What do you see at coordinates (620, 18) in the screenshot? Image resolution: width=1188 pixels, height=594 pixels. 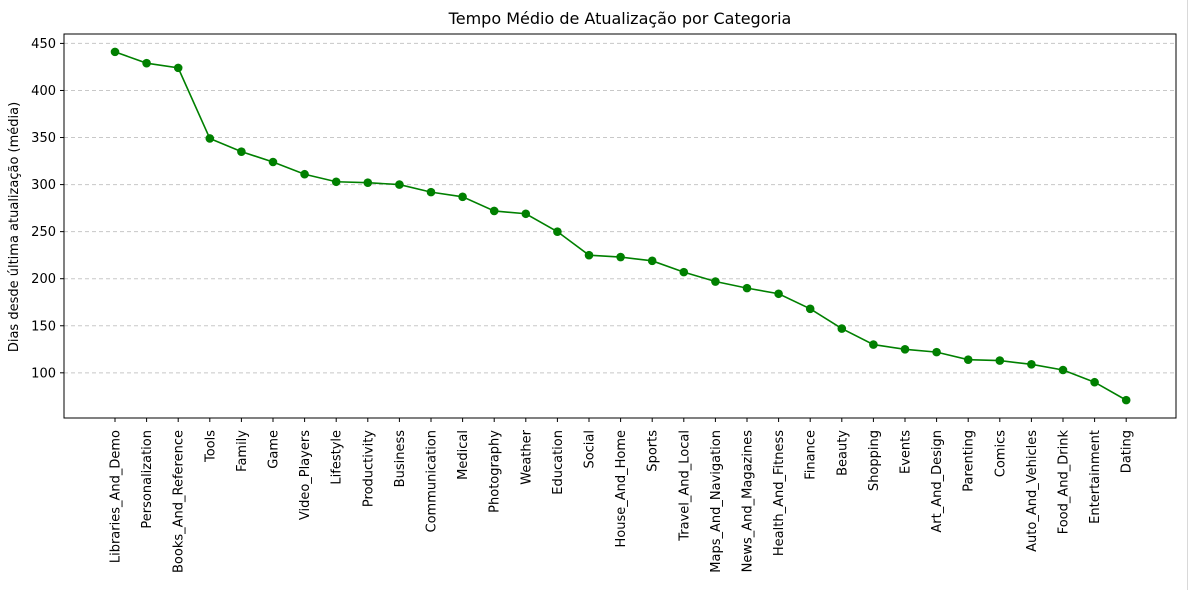 I see `chart-title: Tempo Médio de Atualização por Categoria` at bounding box center [620, 18].